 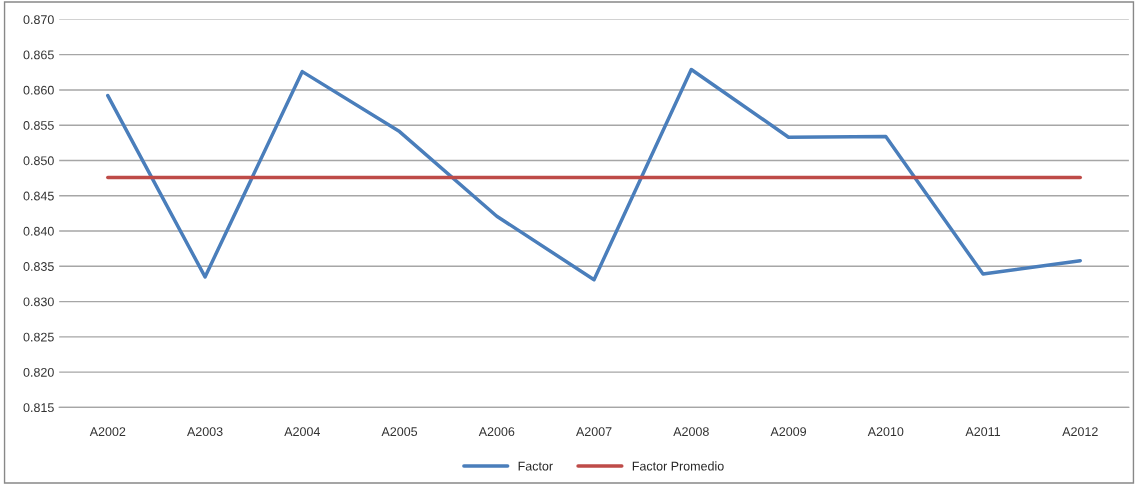 I want to click on x-tick-label: A2008, so click(x=691, y=432).